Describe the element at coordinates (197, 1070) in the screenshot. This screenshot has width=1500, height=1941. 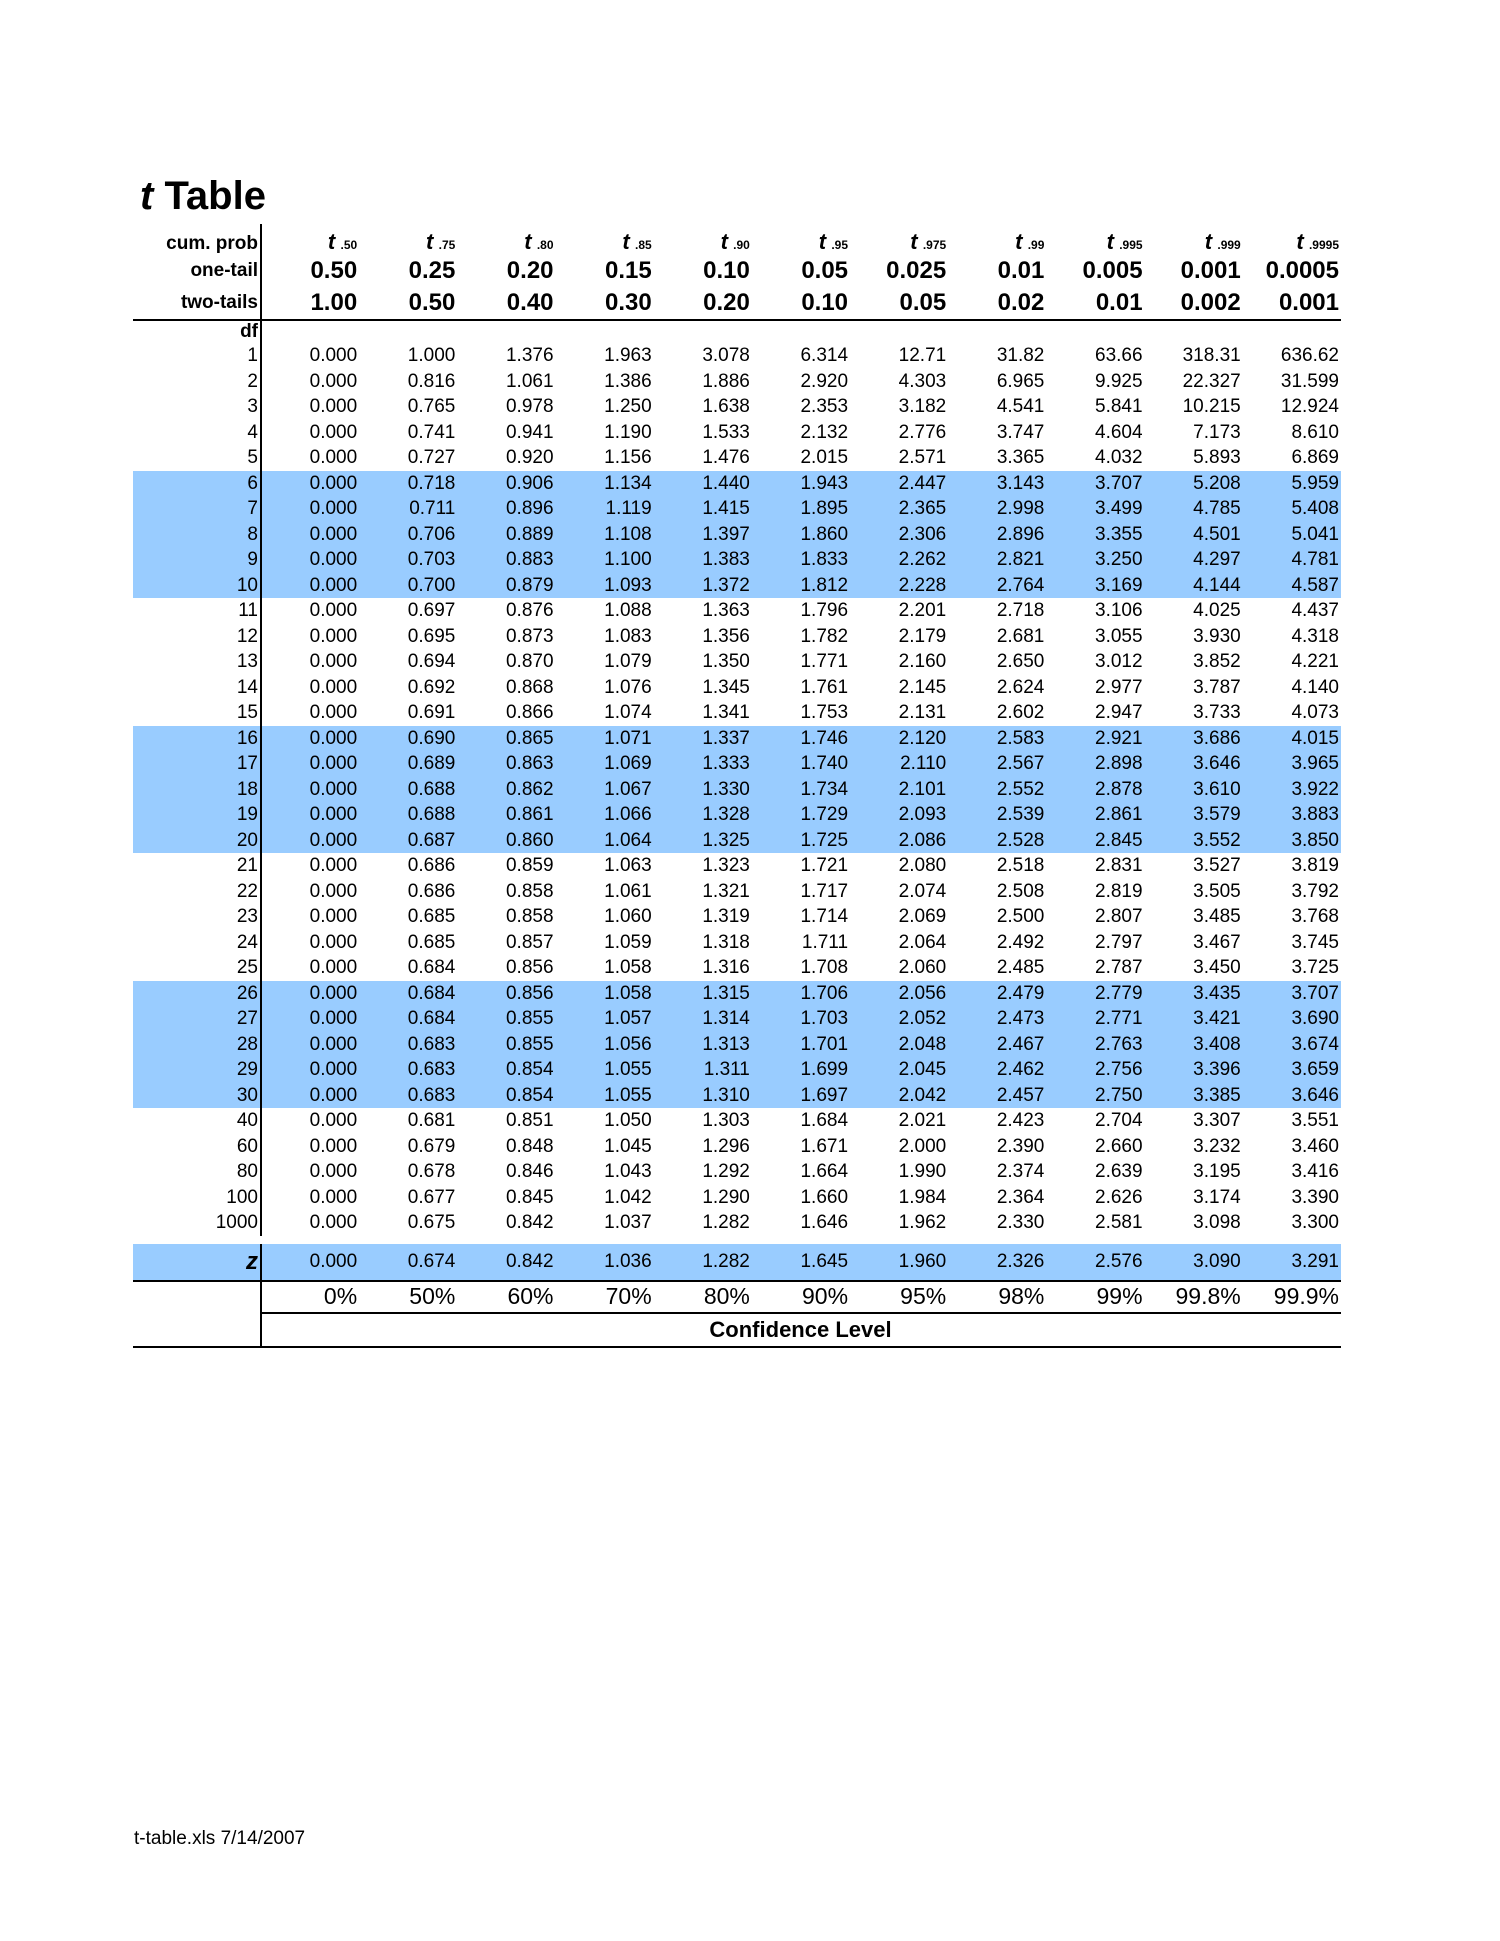
I see `df-value: 29` at that location.